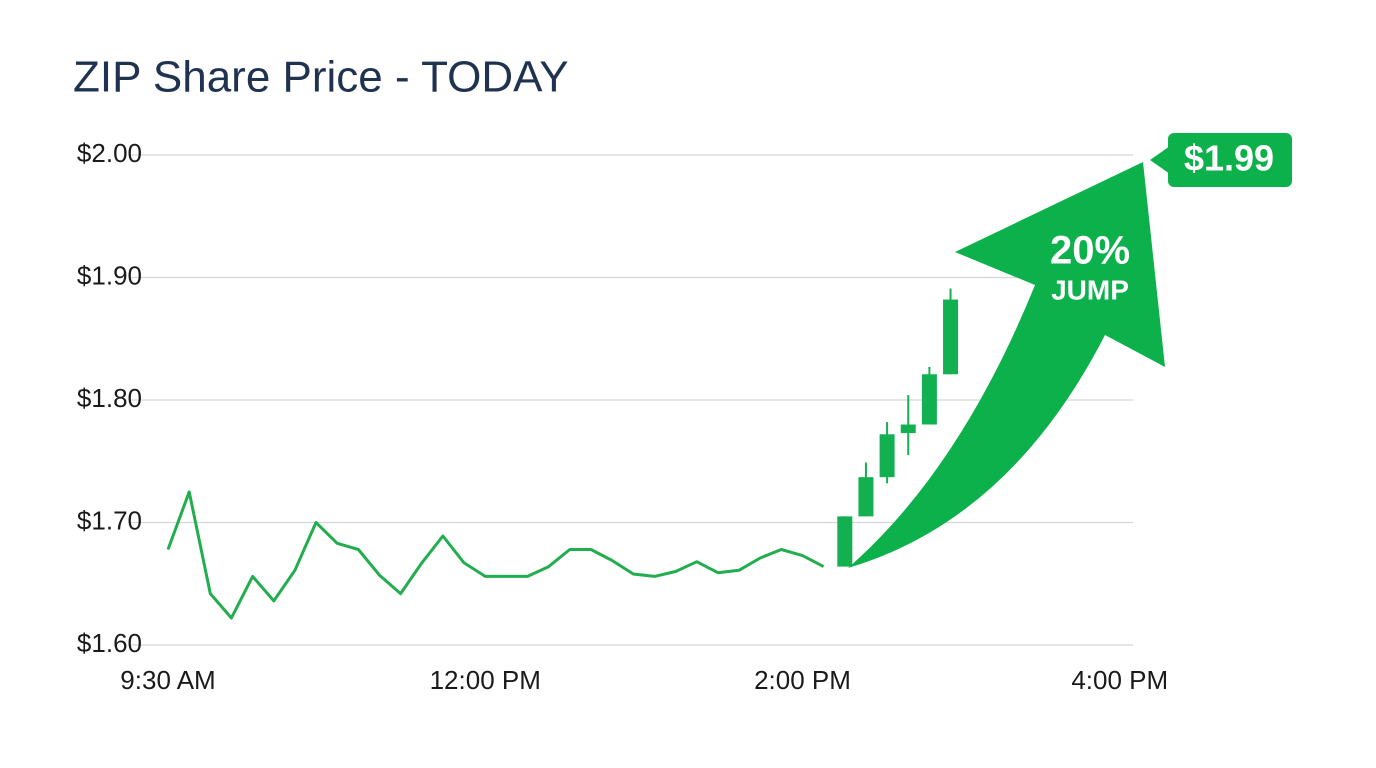 This screenshot has height=768, width=1376. Describe the element at coordinates (109, 275) in the screenshot. I see `y-tick-label: $1.90` at that location.